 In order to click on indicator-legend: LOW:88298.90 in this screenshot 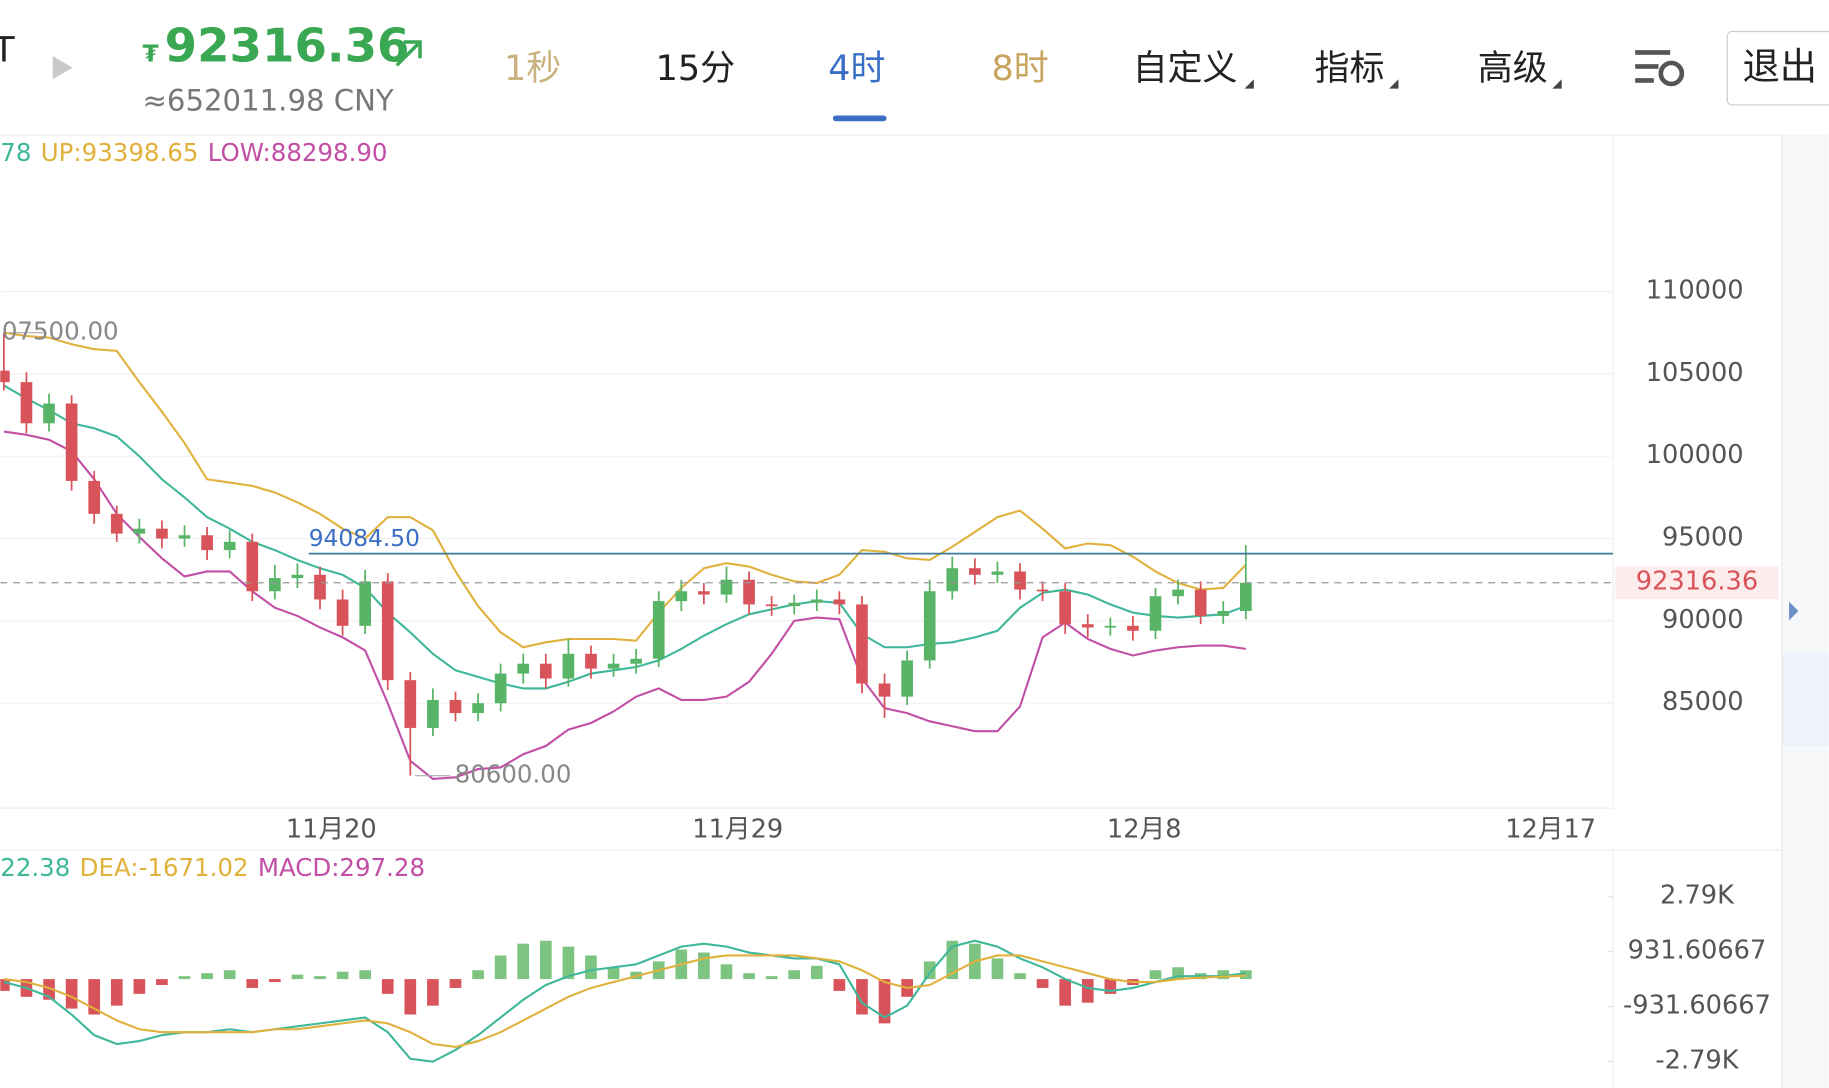, I will do `click(298, 152)`.